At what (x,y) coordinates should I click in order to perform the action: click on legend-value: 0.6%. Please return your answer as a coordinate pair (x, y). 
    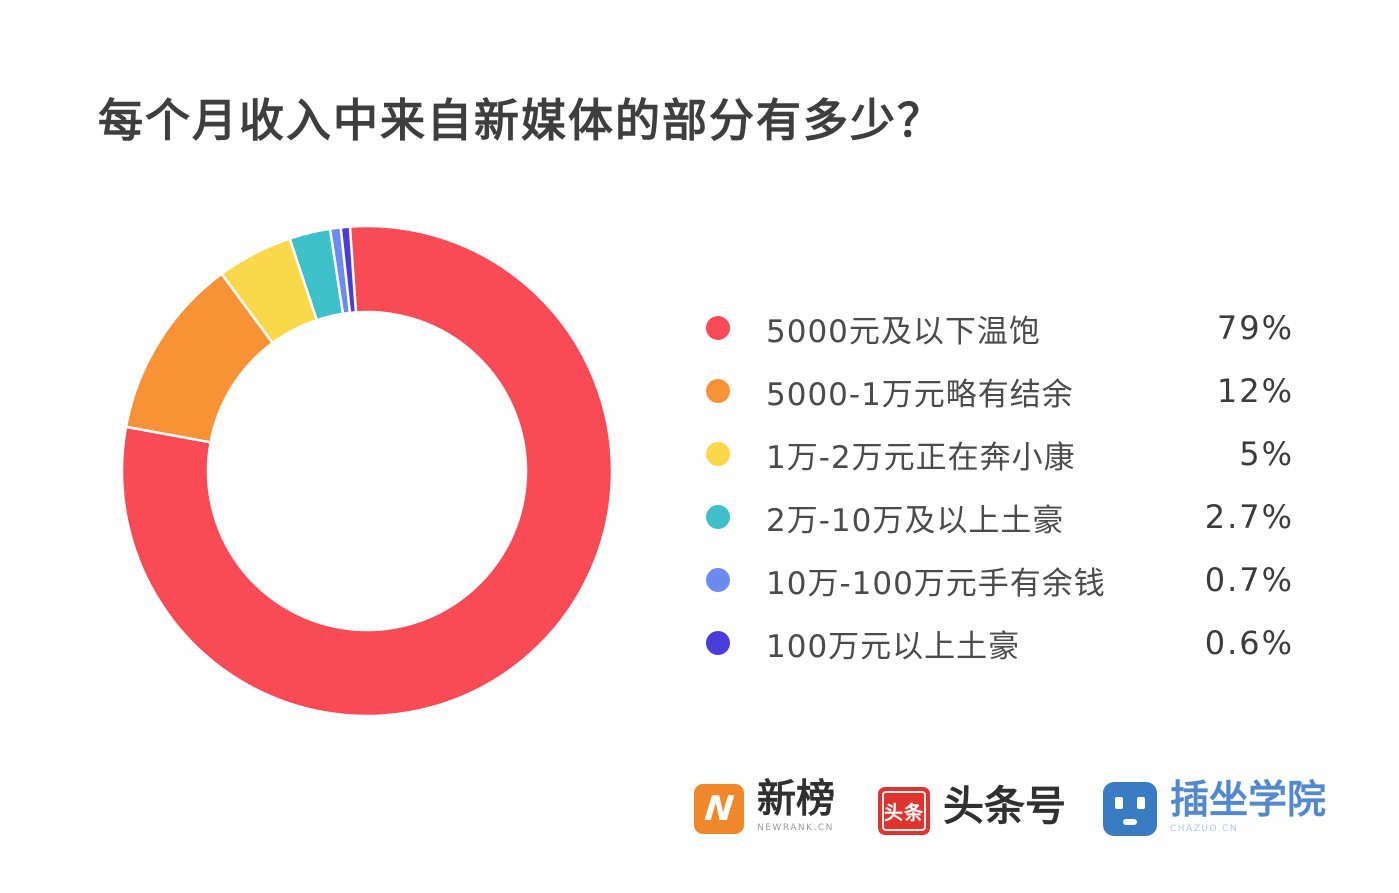
    Looking at the image, I should click on (1249, 643).